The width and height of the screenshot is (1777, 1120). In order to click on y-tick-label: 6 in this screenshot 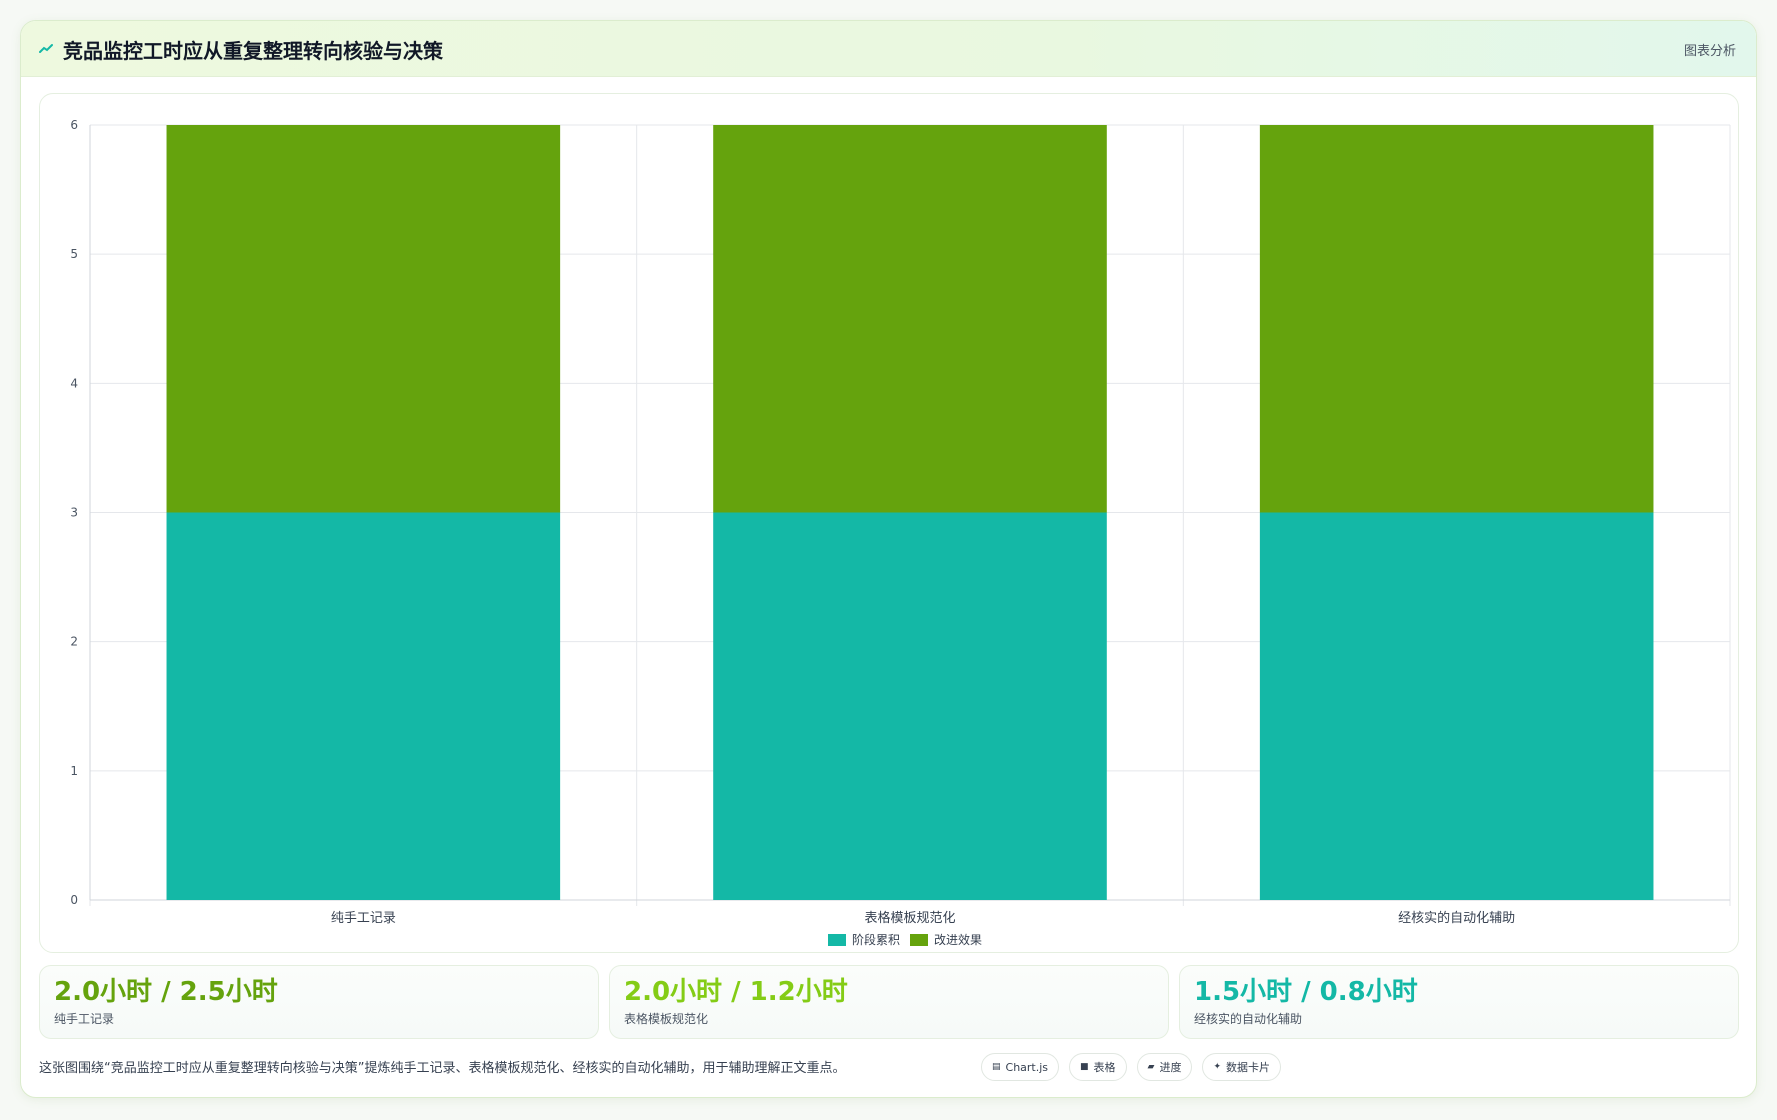, I will do `click(74, 125)`.